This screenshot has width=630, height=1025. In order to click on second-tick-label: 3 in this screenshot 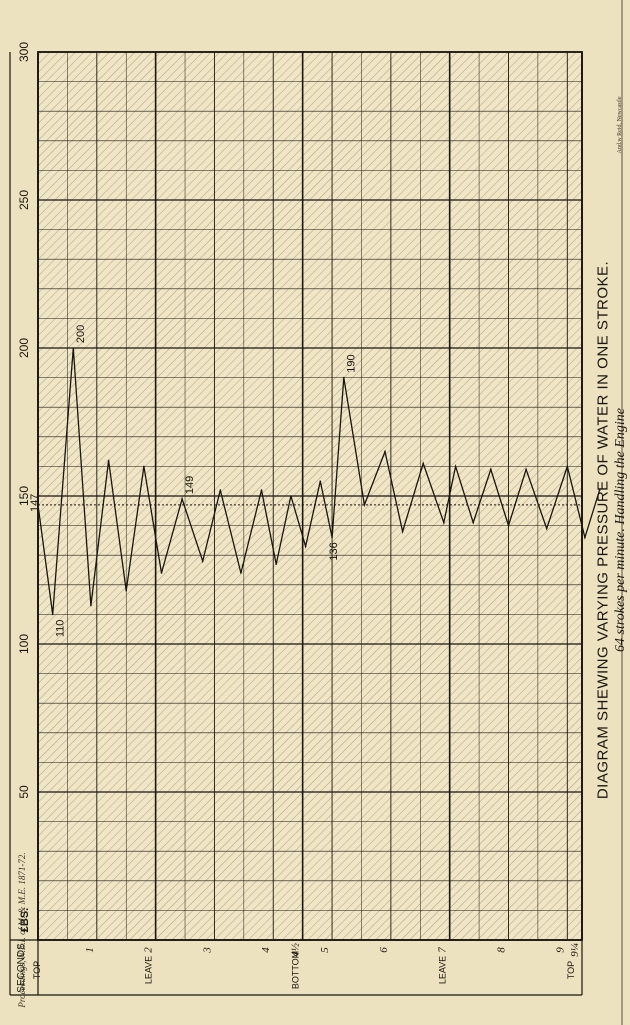, I will do `click(207, 950)`.